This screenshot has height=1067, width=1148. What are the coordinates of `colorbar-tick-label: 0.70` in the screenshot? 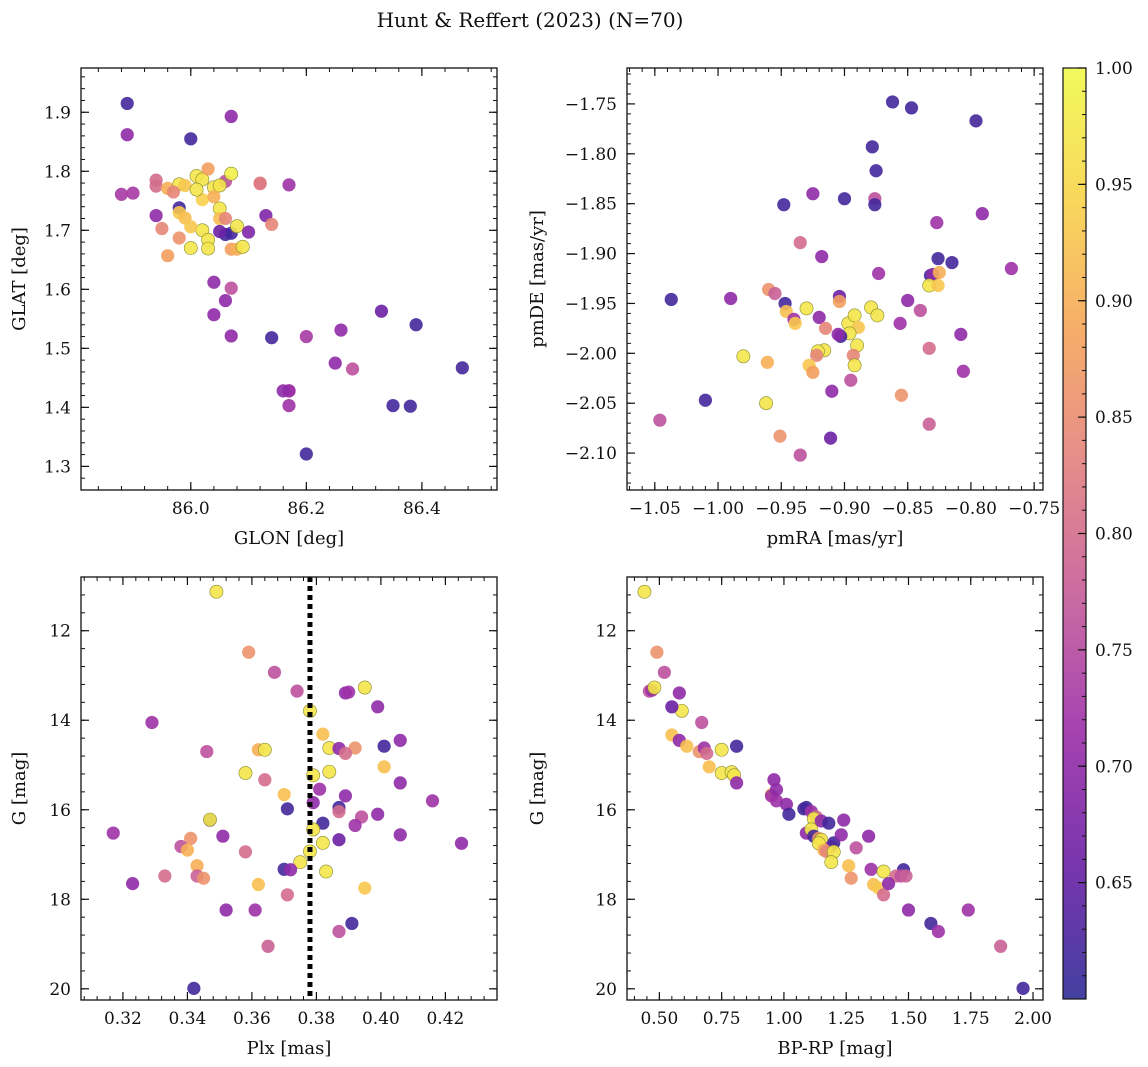 It's located at (1114, 767).